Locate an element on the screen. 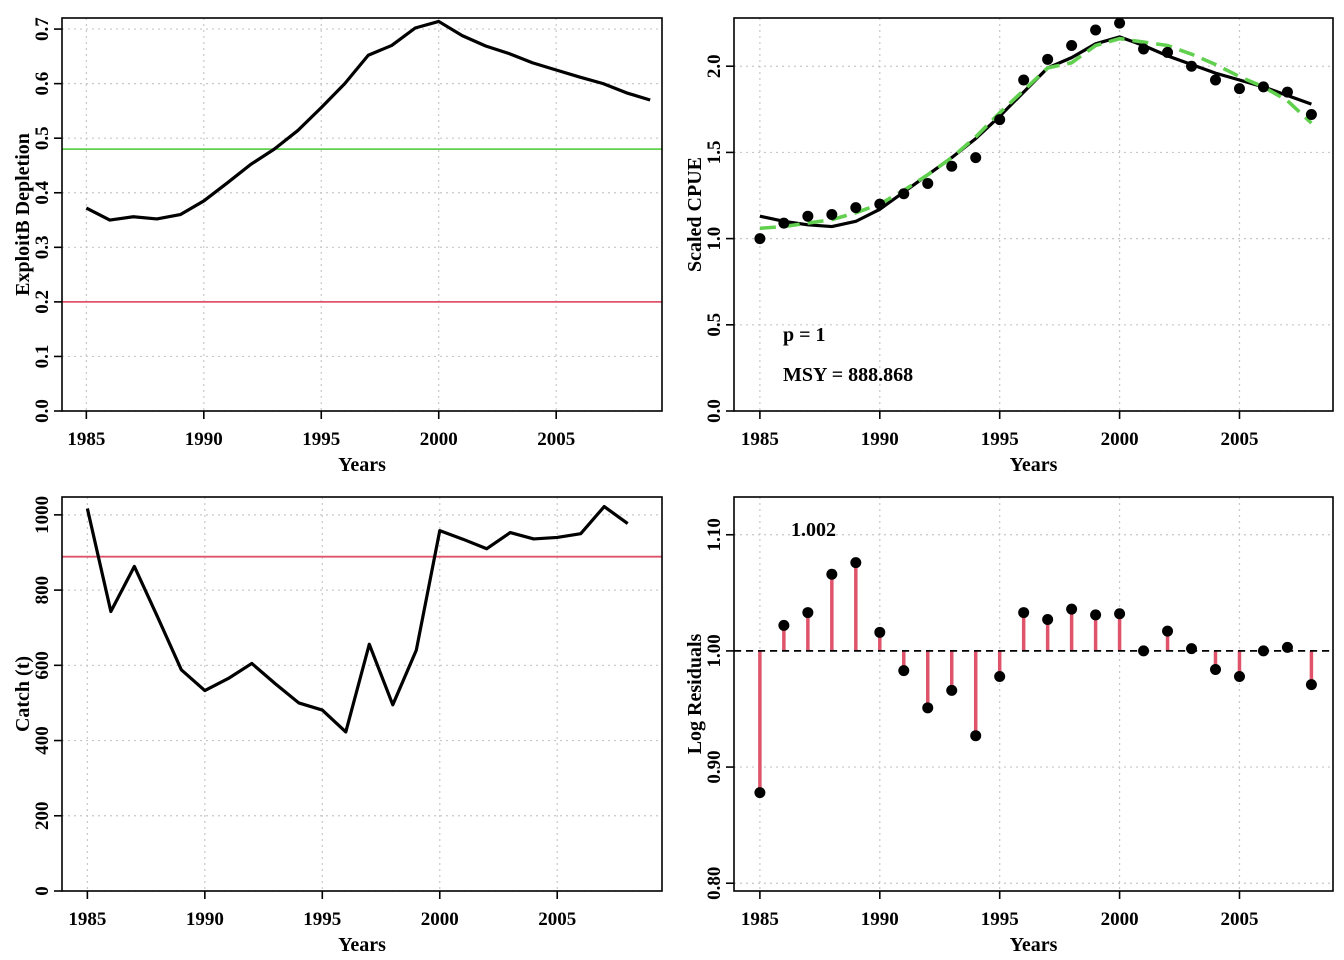  smoothed-fit-line is located at coordinates (1036, 133).